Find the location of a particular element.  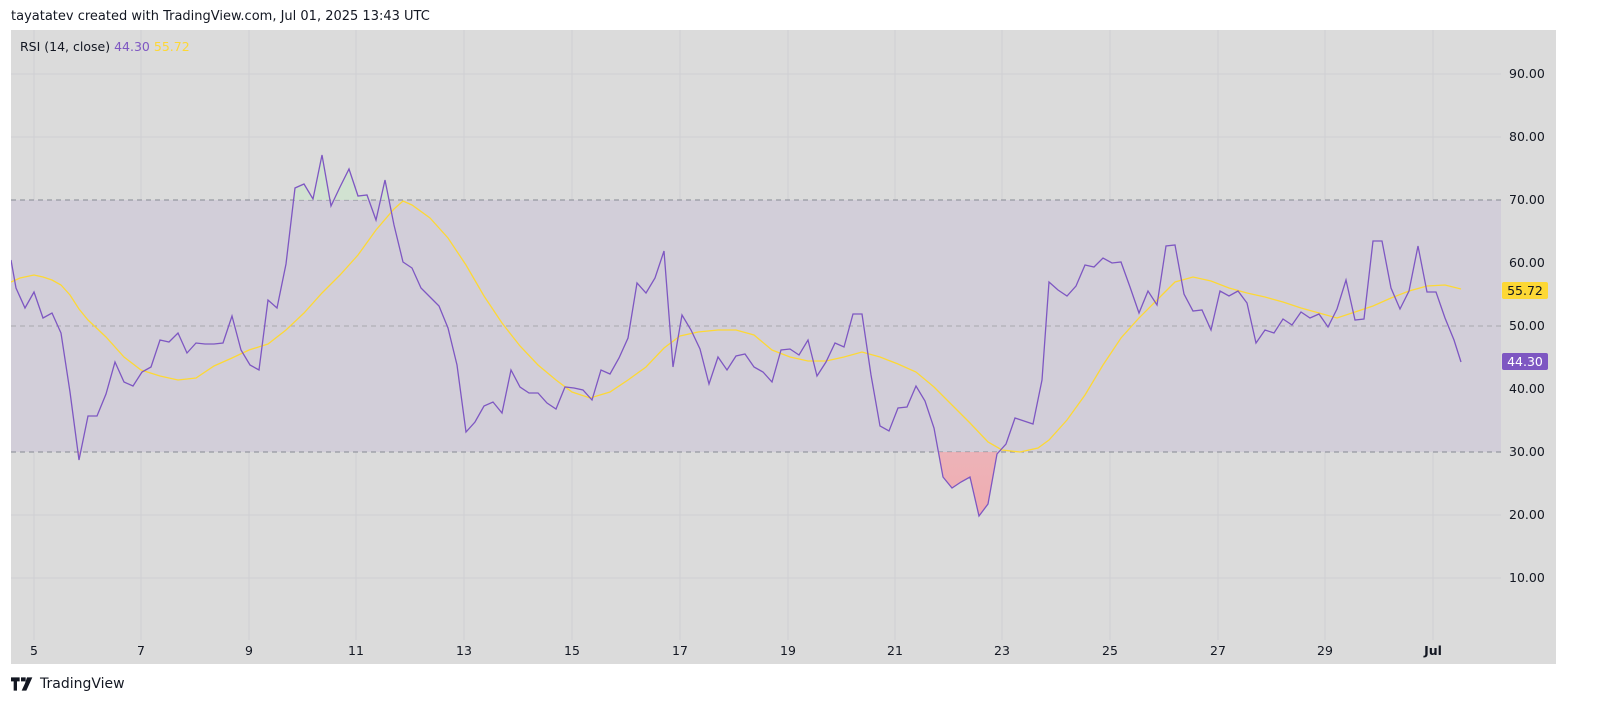

ma-value: 55.72 is located at coordinates (171, 46).